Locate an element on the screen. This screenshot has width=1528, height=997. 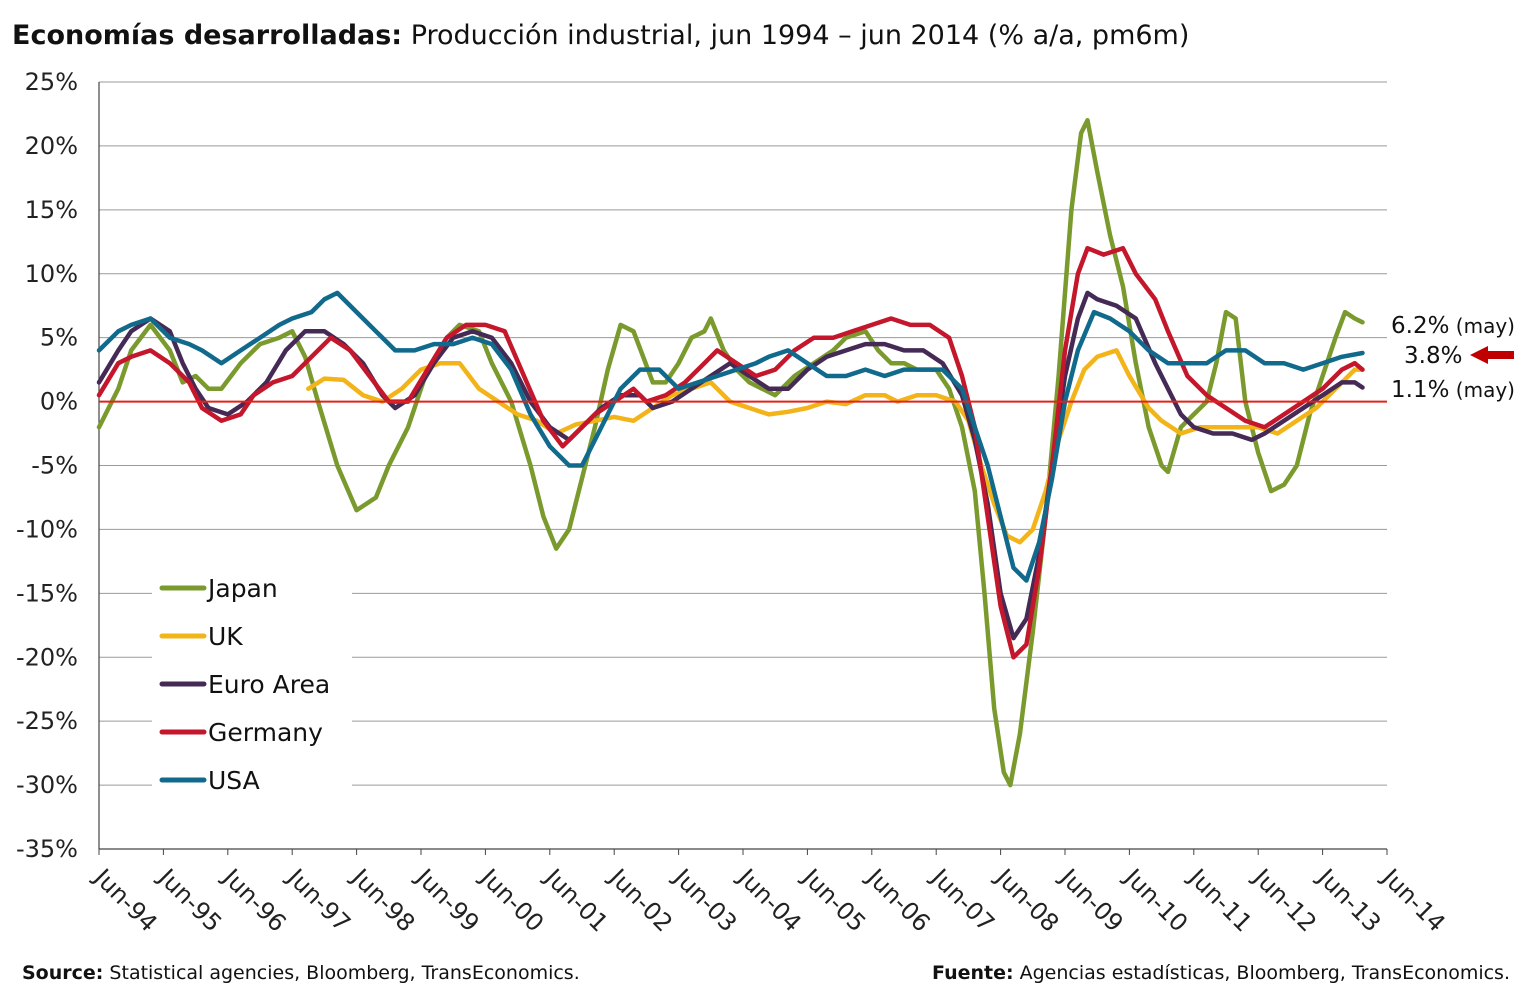
x-tick-label: Jun-03 is located at coordinates (704, 899).